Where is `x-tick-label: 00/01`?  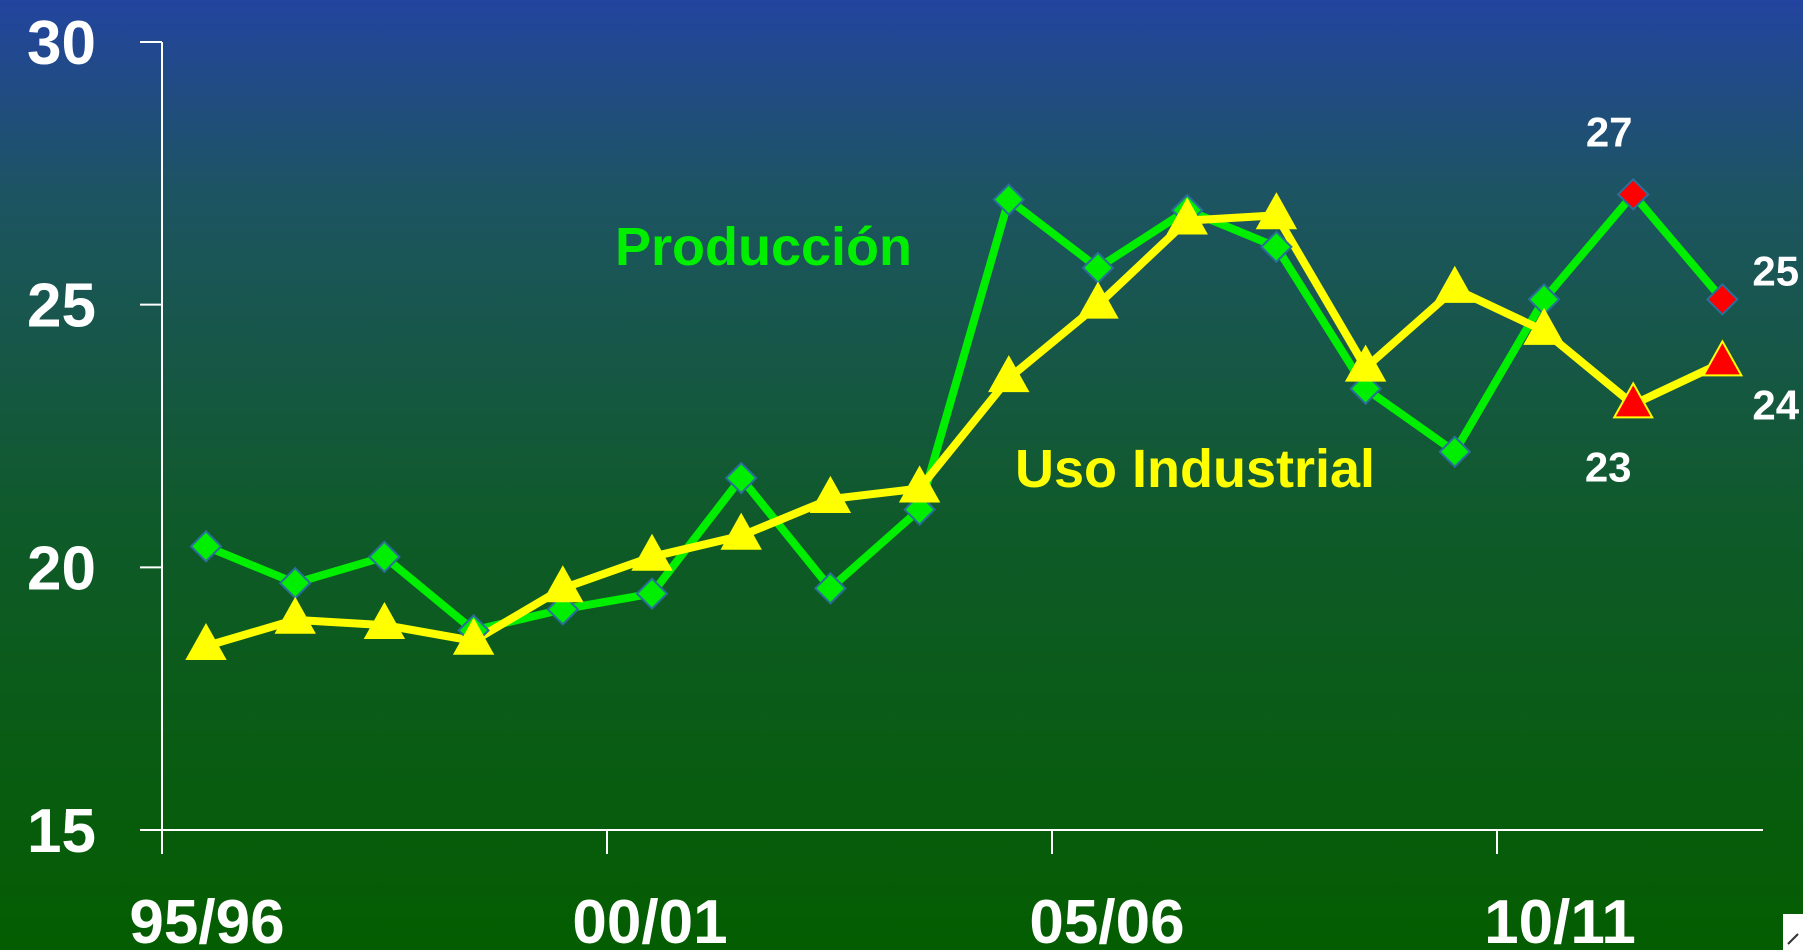
x-tick-label: 00/01 is located at coordinates (649, 919).